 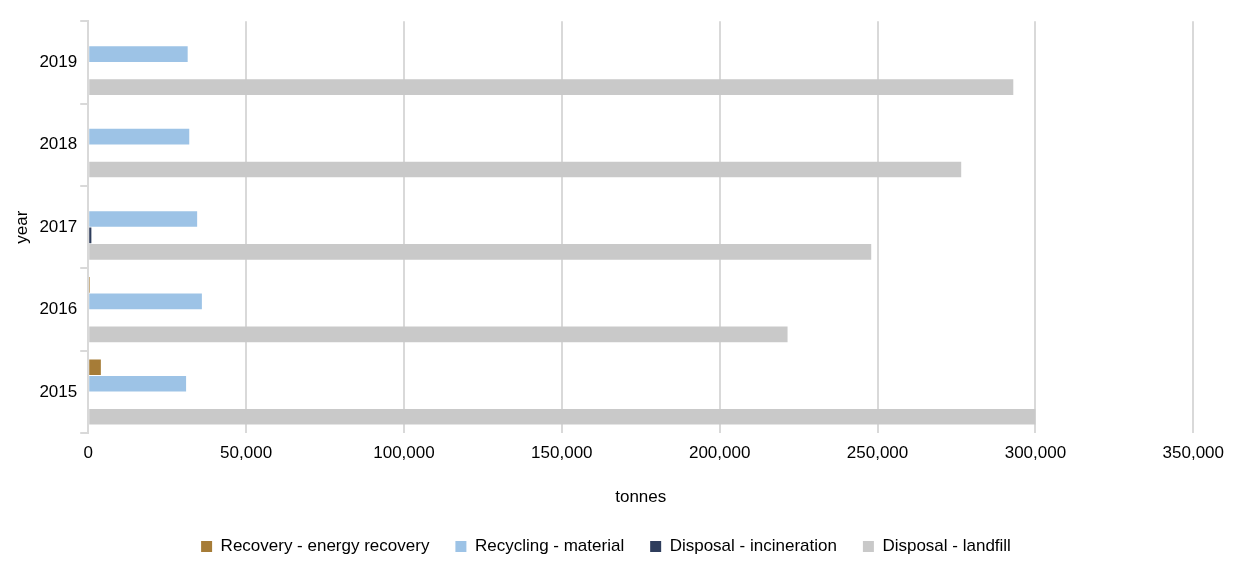 I want to click on x-tick-label: 100,000, so click(x=404, y=453).